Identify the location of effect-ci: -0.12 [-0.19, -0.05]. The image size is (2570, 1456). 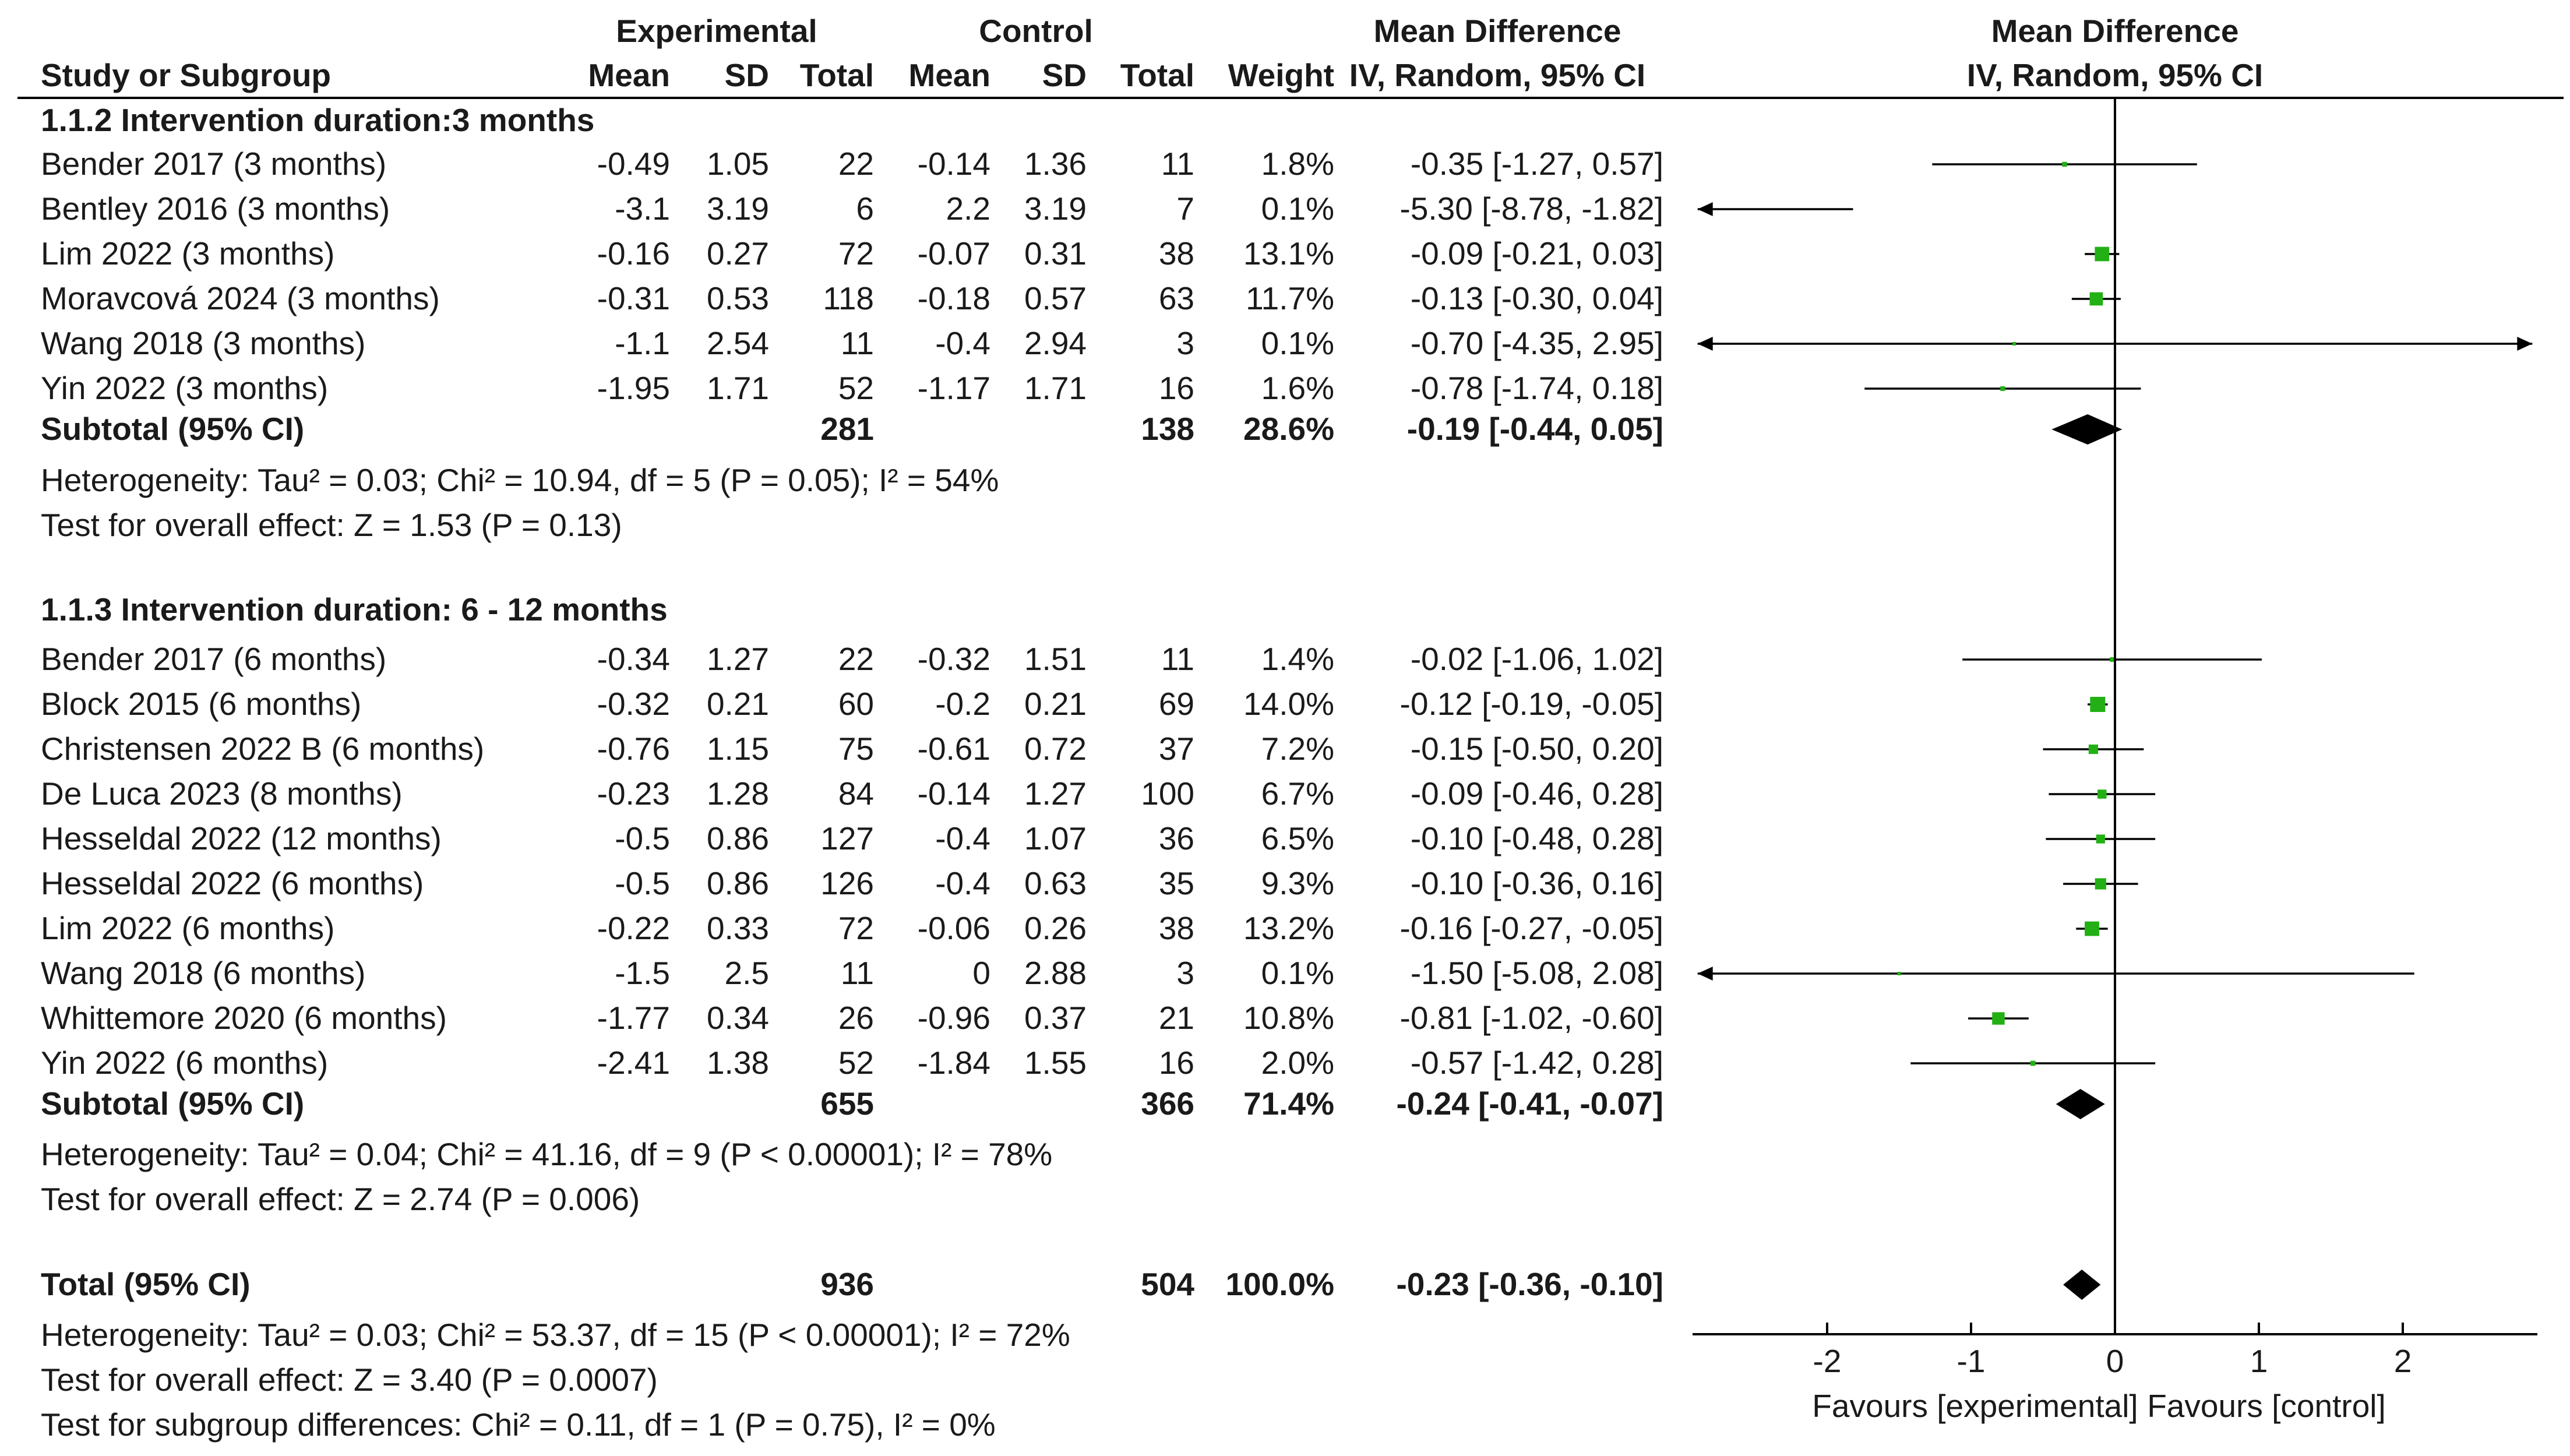
(1532, 704).